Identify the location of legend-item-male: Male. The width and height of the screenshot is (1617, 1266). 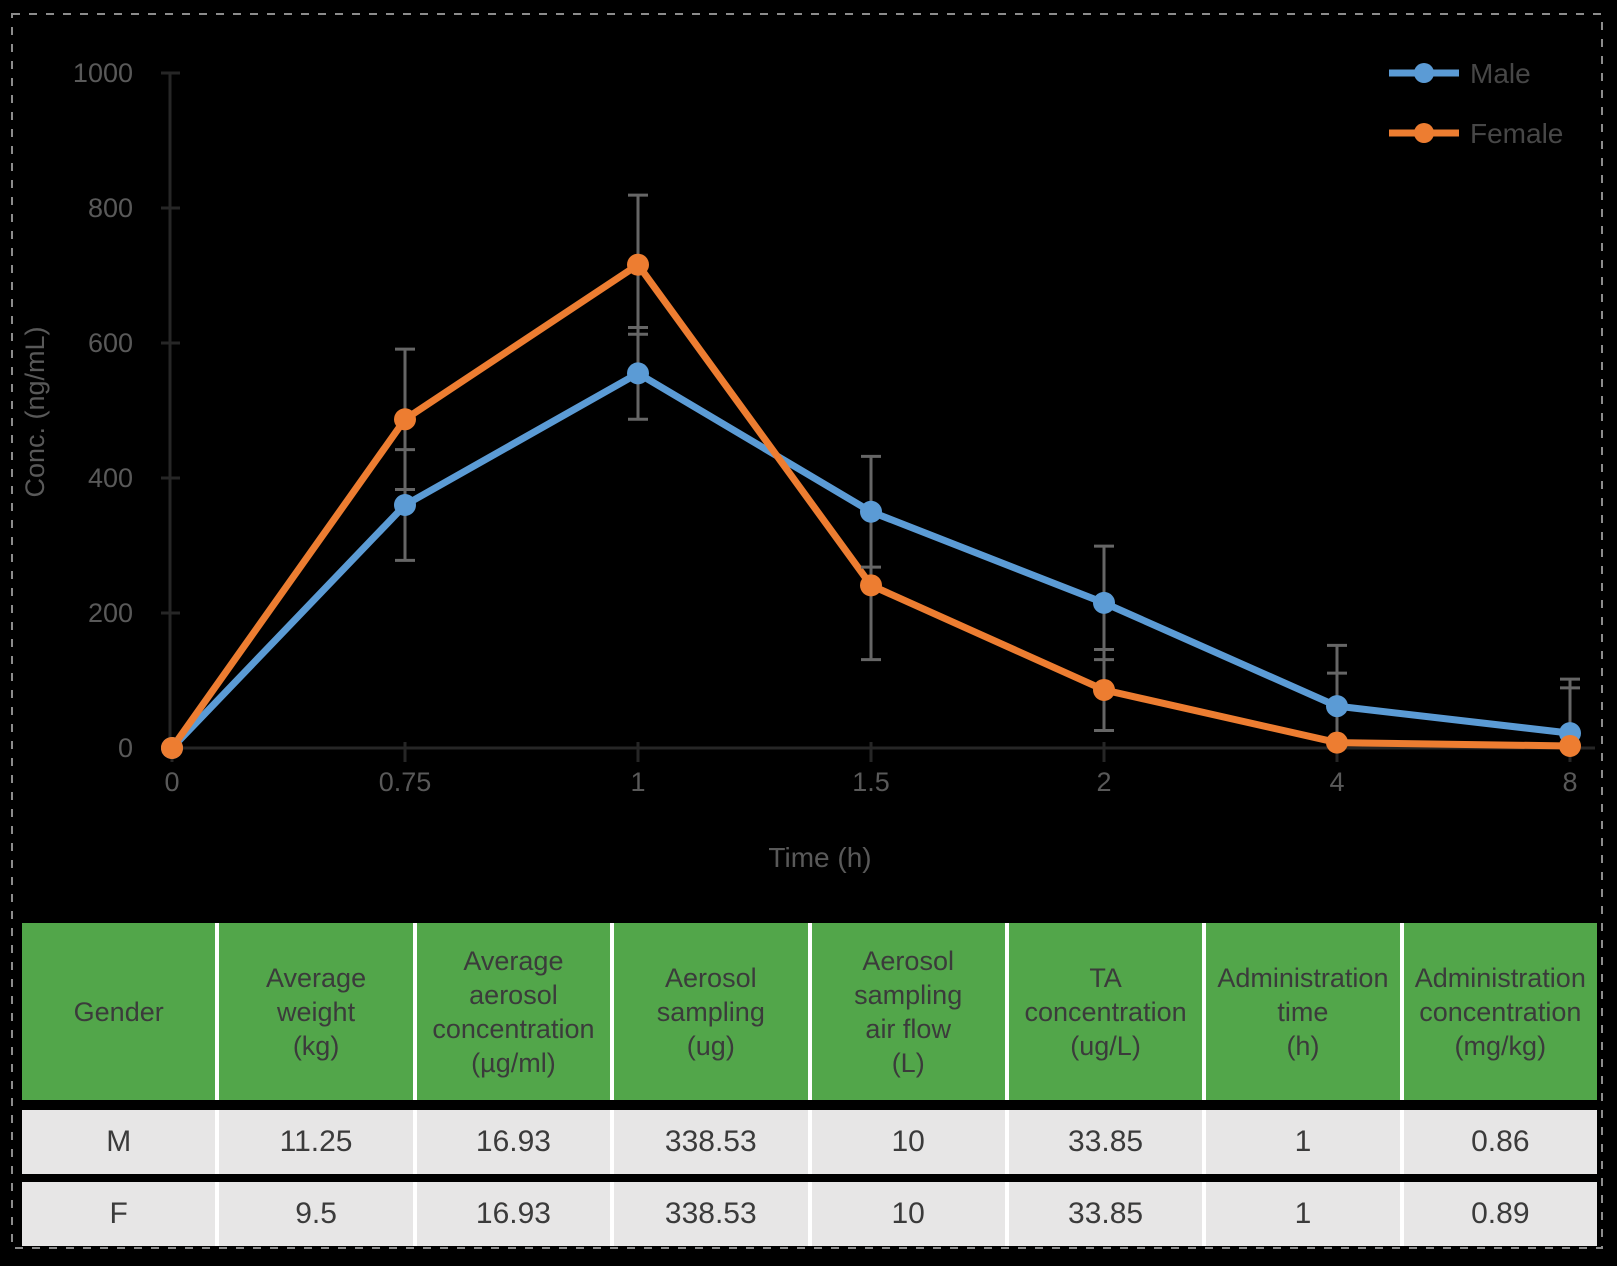
(1460, 73).